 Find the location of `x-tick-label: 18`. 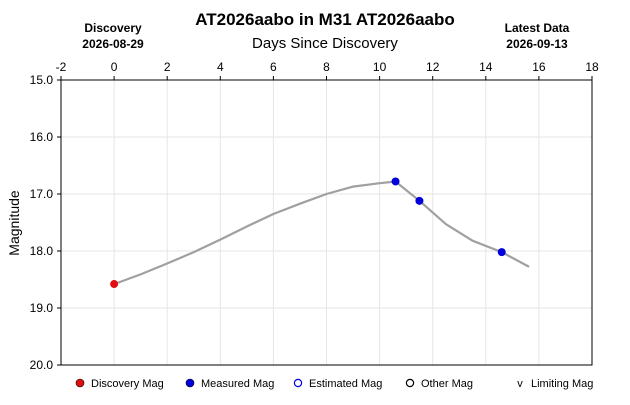

x-tick-label: 18 is located at coordinates (592, 67).